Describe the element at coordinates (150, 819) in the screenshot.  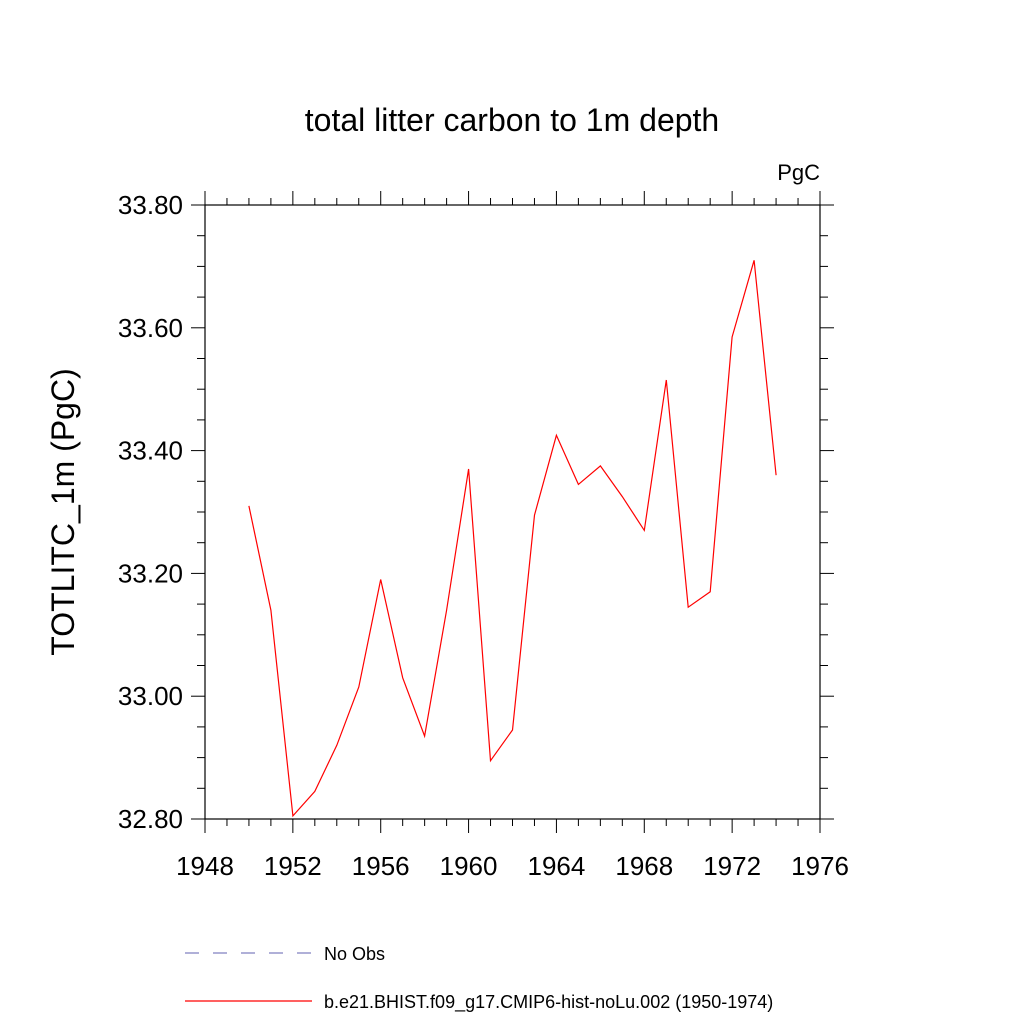
I see `y-tick-label: 32.80` at that location.